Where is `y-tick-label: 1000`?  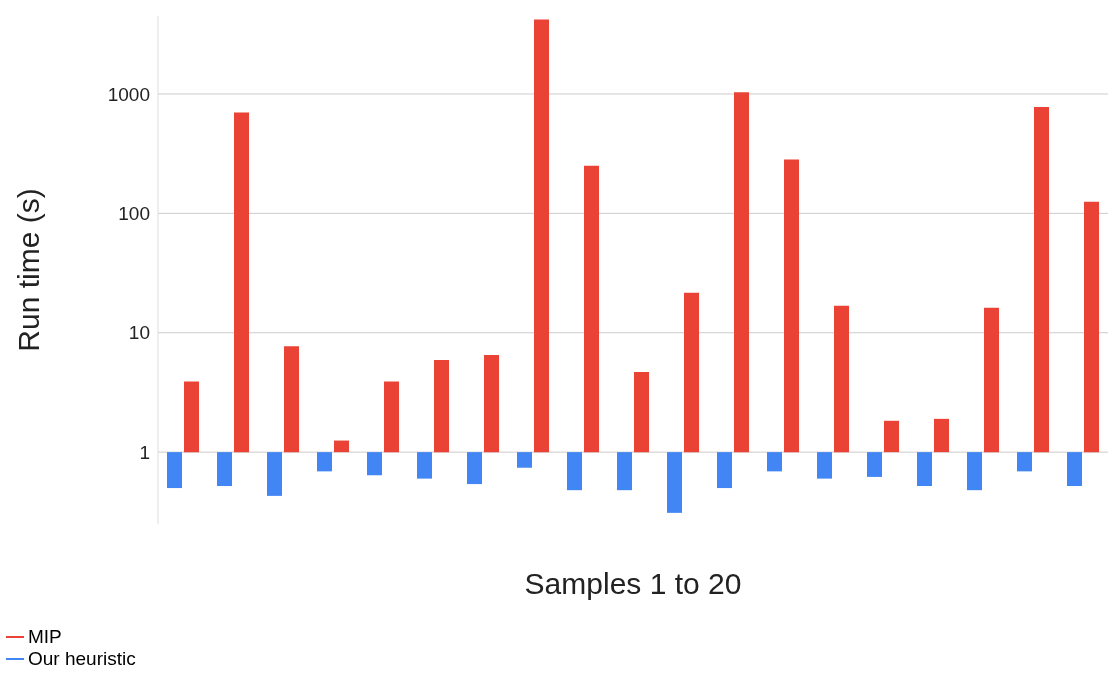 y-tick-label: 1000 is located at coordinates (128, 94).